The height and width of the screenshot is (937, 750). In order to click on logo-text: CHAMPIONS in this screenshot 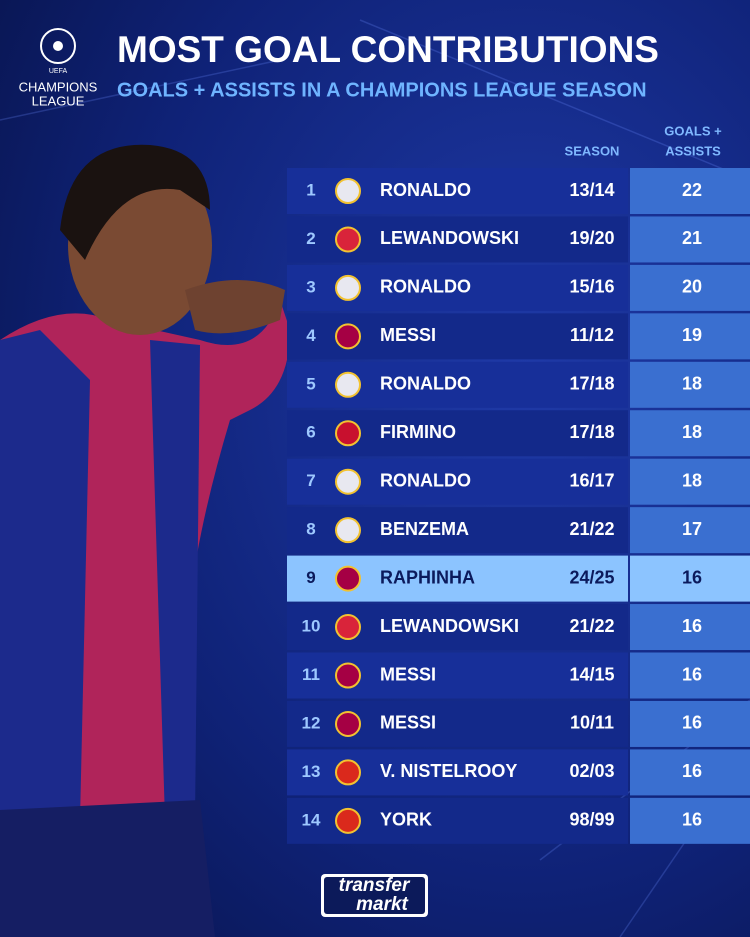, I will do `click(58, 86)`.